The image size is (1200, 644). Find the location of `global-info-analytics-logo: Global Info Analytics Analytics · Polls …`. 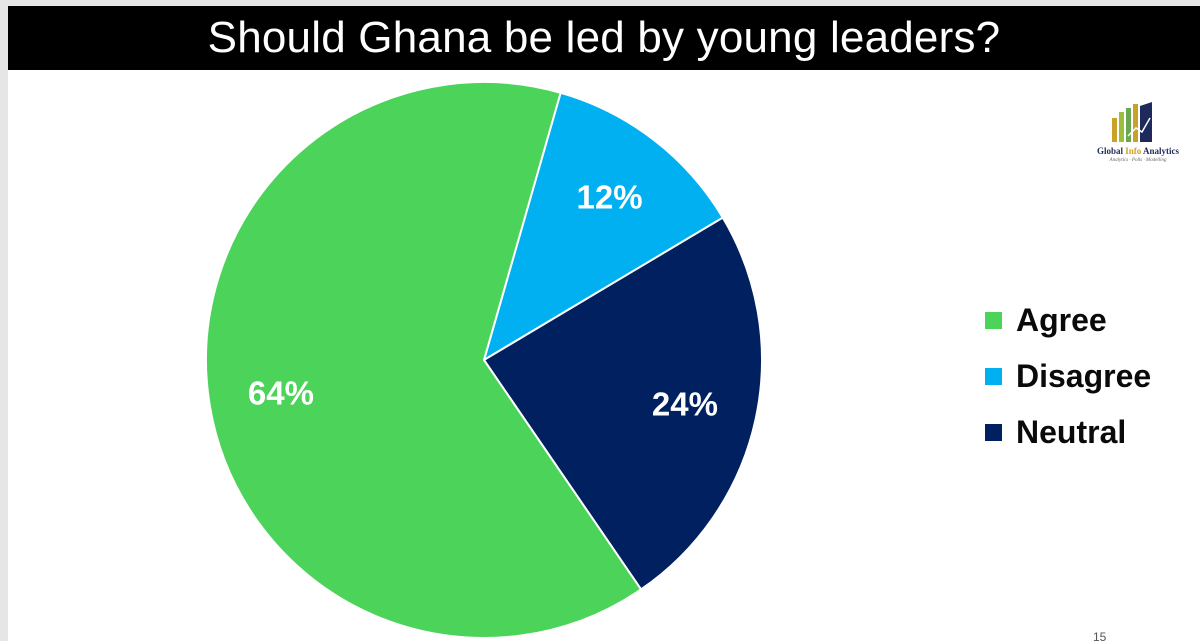

global-info-analytics-logo: Global Info Analytics Analytics · Polls … is located at coordinates (1138, 135).